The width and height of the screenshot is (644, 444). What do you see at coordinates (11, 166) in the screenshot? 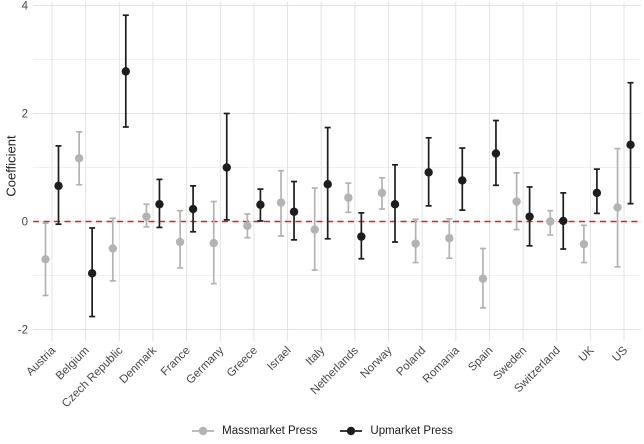
I see `y-axis-title: Coefficient` at bounding box center [11, 166].